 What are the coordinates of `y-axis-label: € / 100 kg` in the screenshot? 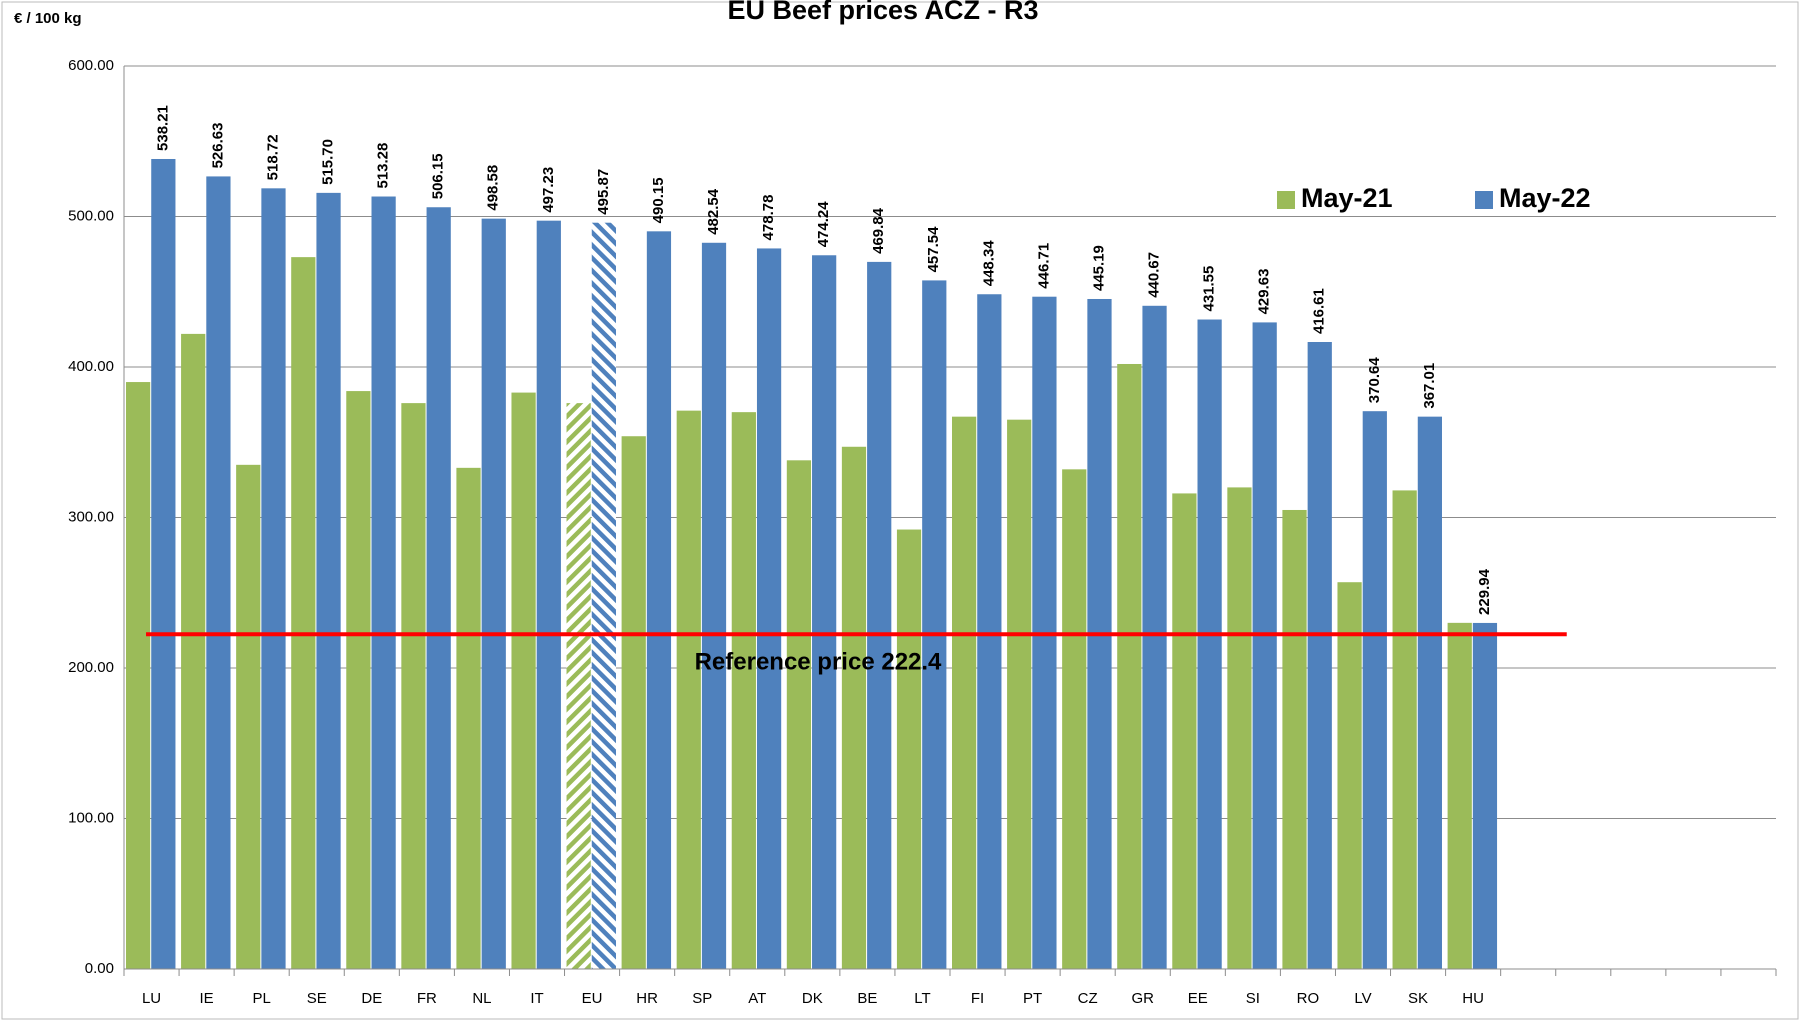 It's located at (48, 18).